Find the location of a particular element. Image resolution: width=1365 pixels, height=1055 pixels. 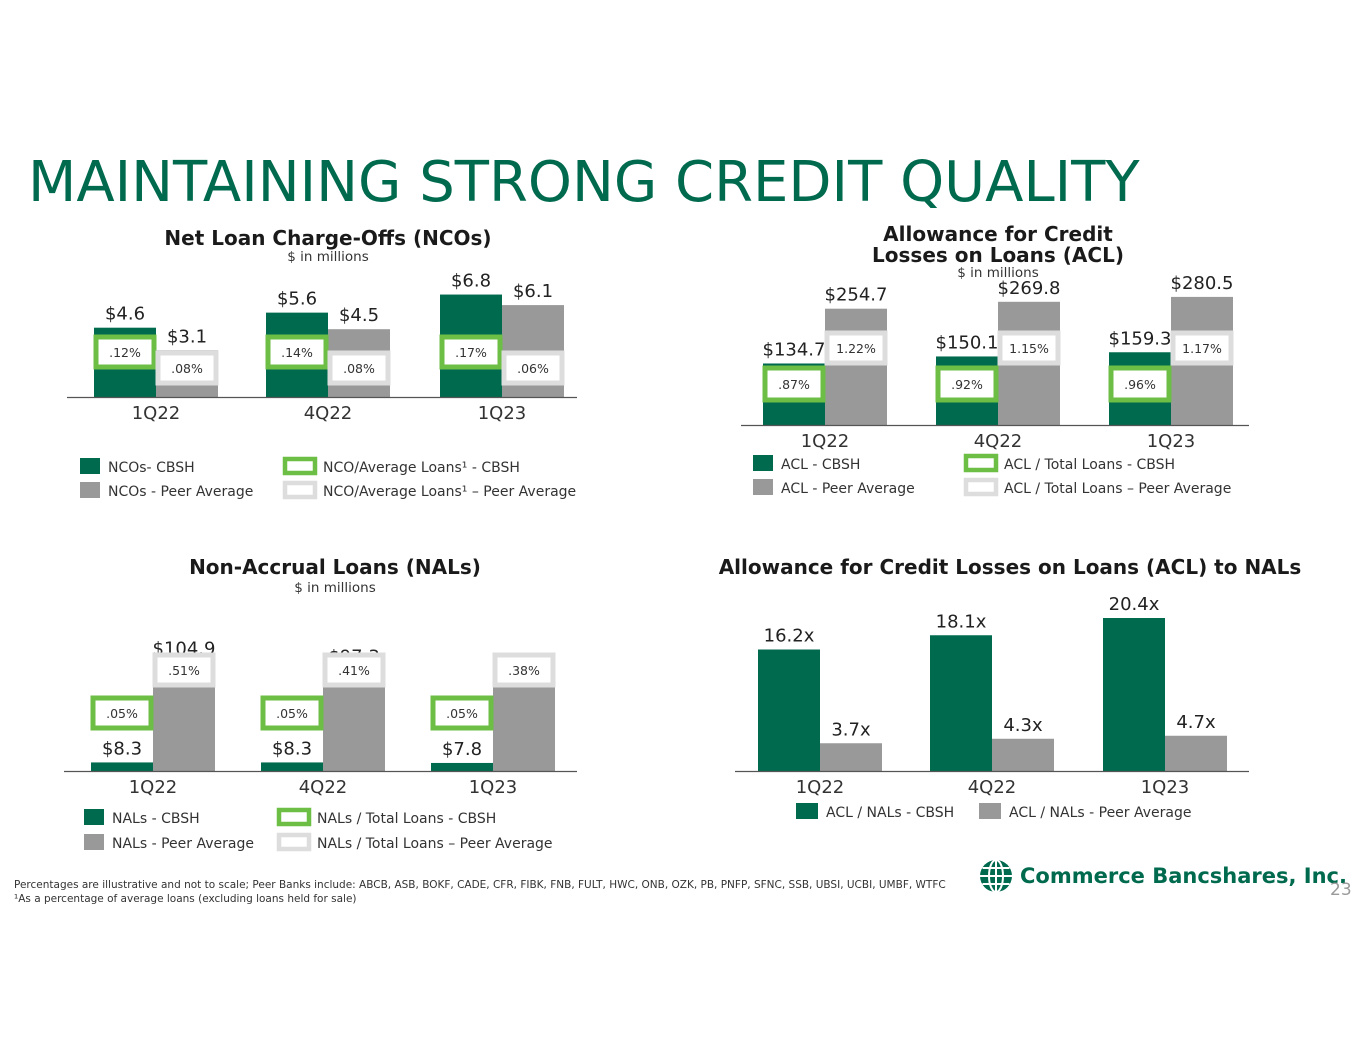

ratio-label-nco-peer-1Q23: .06% is located at coordinates (533, 368).